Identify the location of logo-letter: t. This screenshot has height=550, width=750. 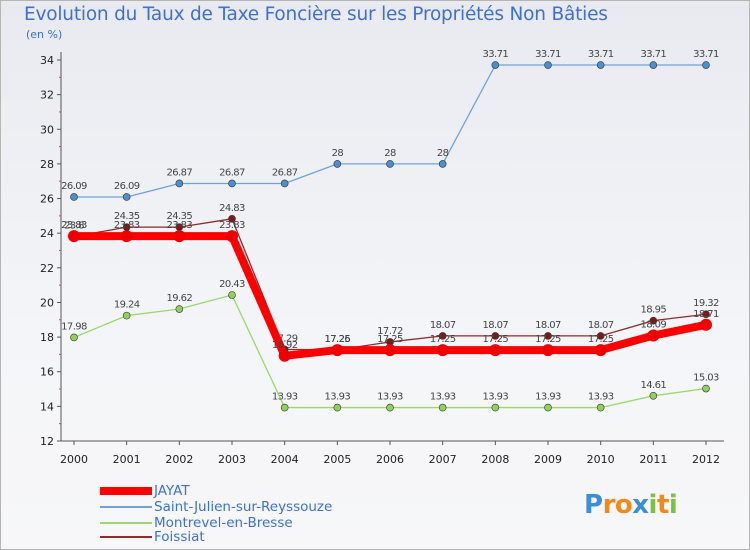
(662, 505).